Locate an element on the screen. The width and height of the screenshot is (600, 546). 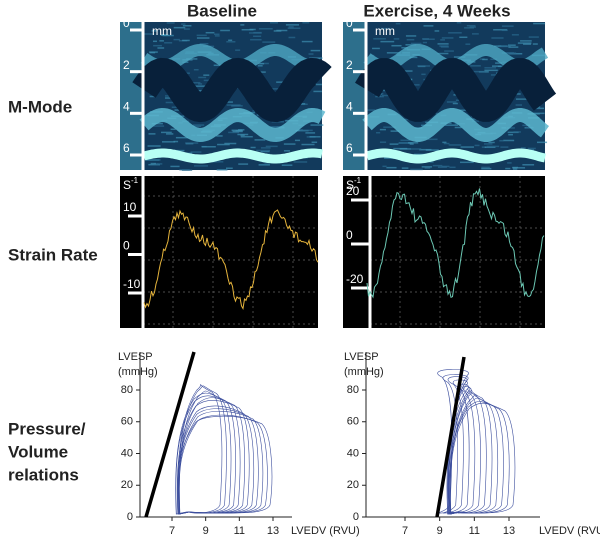
tick-label: 20 is located at coordinates (353, 485).